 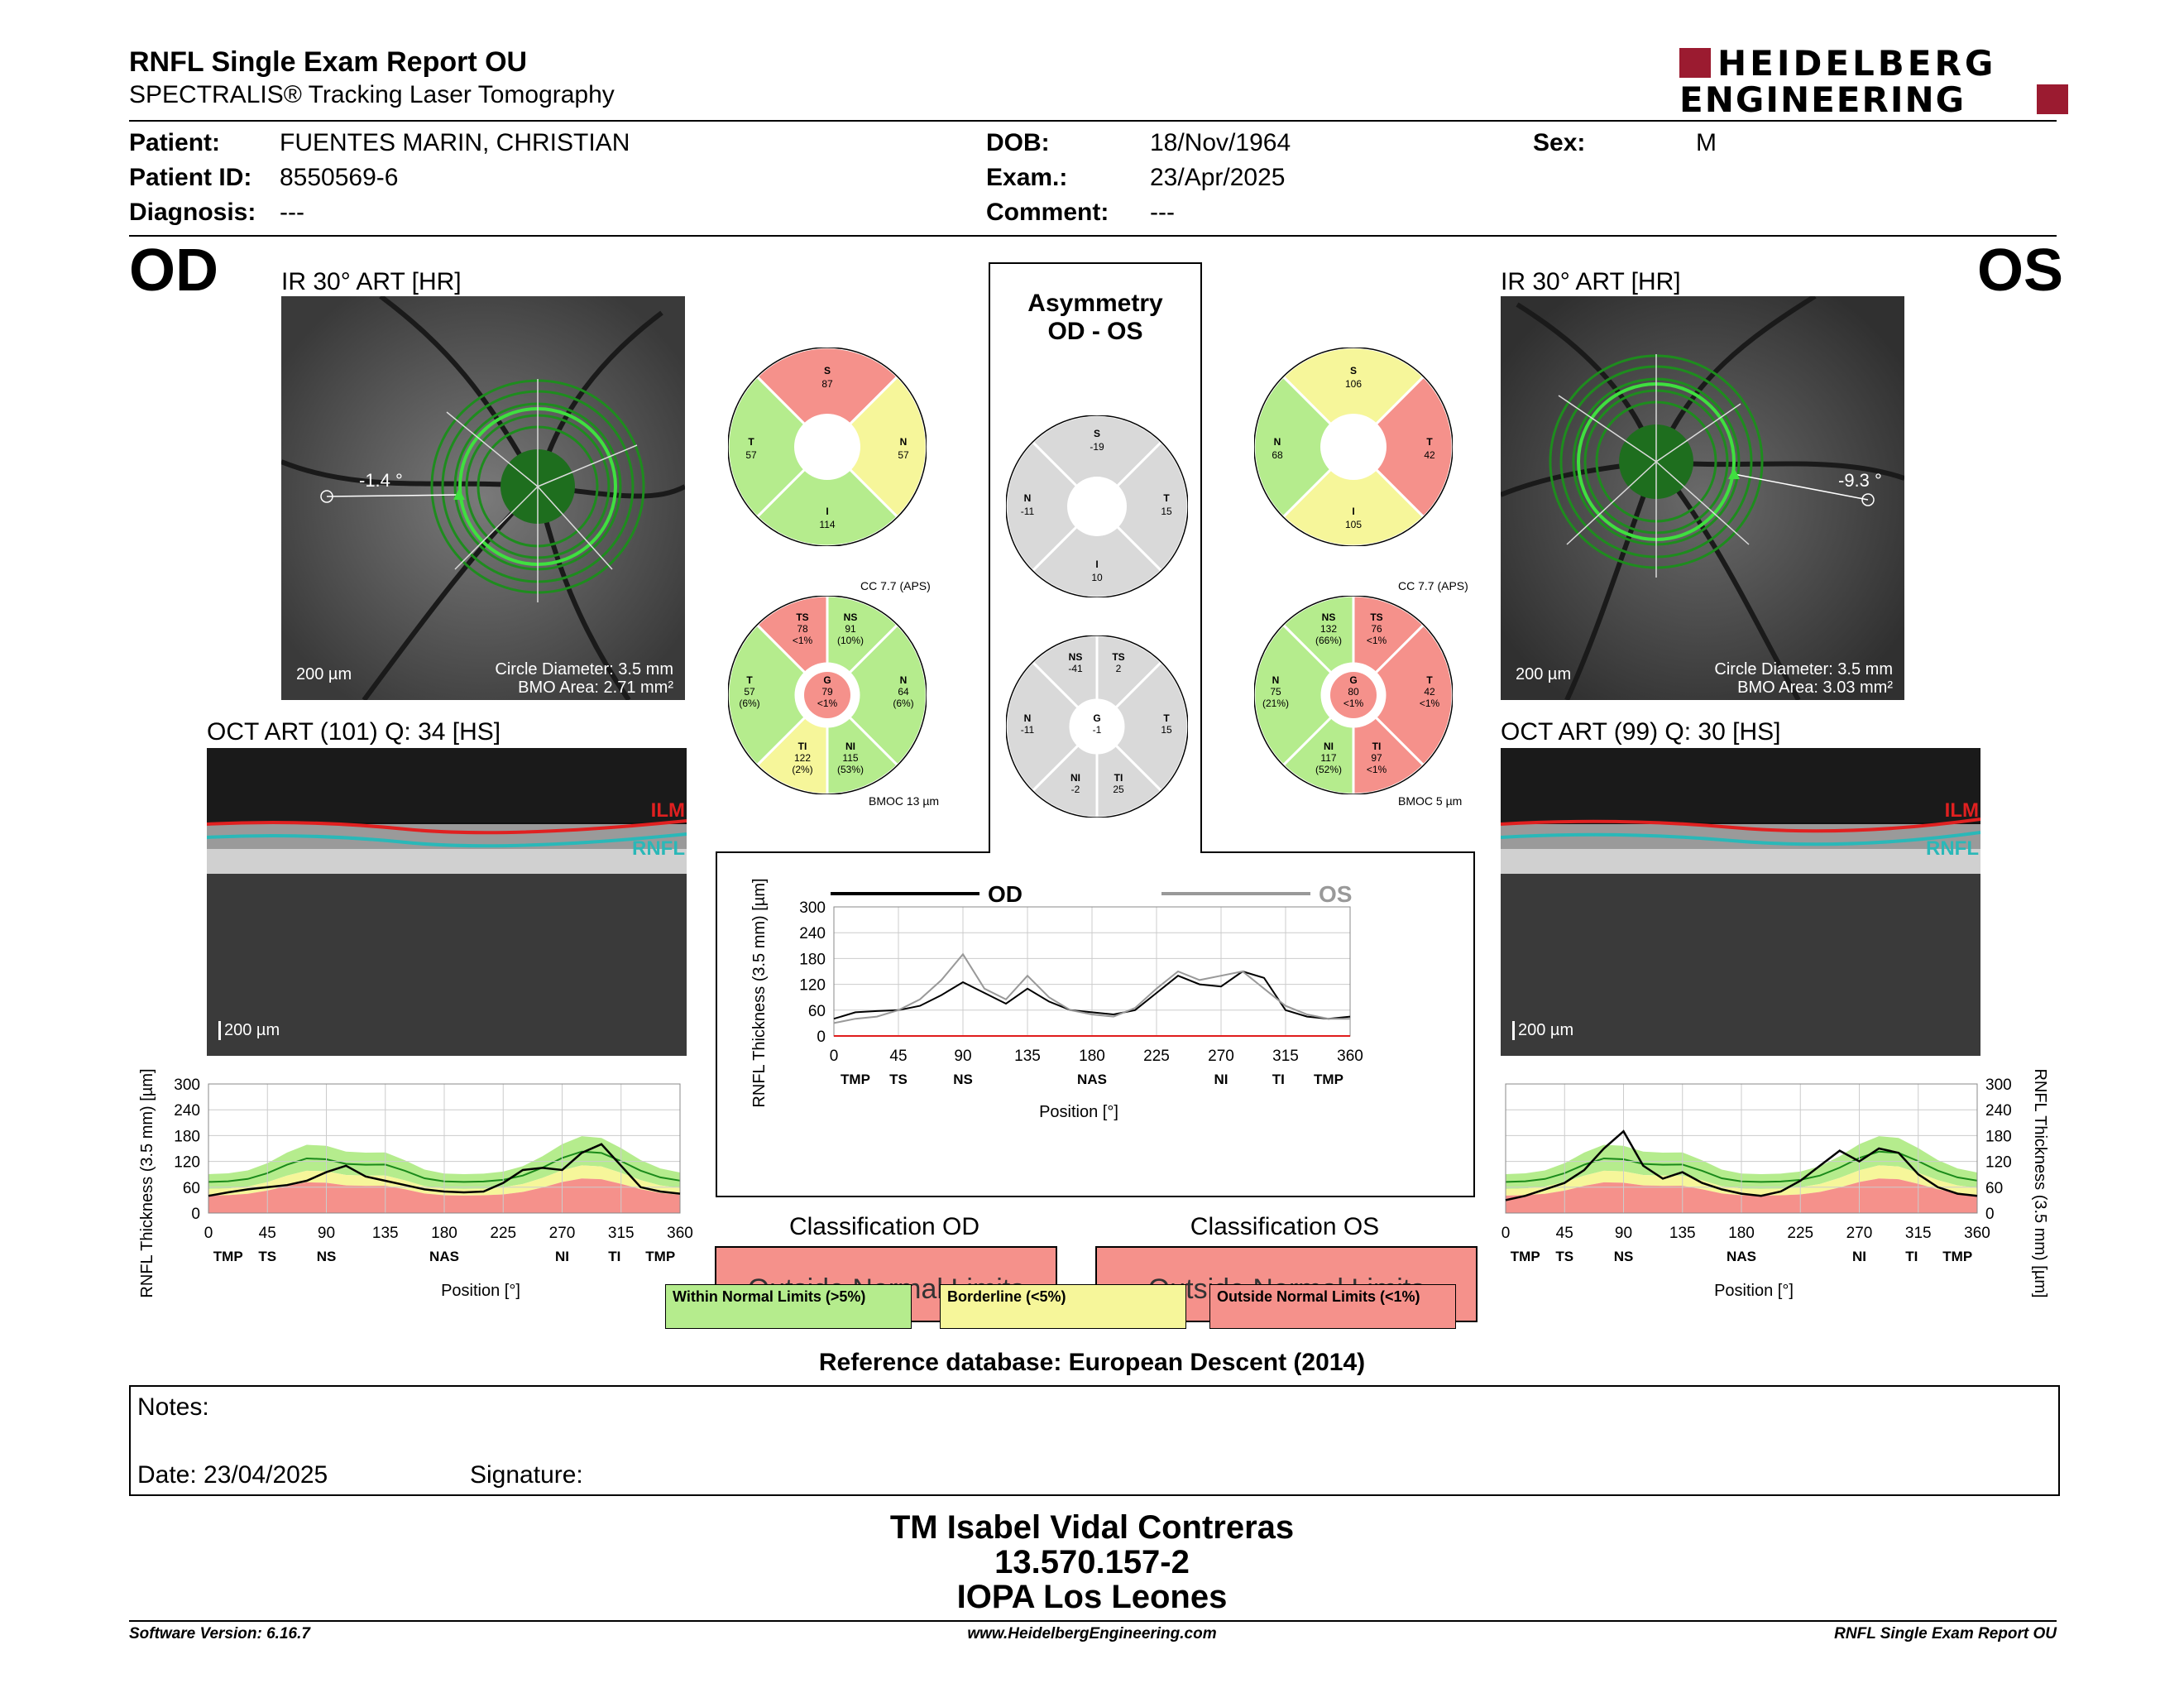 I want to click on os-cc-label: CC 7.7 (APS), so click(x=1433, y=585).